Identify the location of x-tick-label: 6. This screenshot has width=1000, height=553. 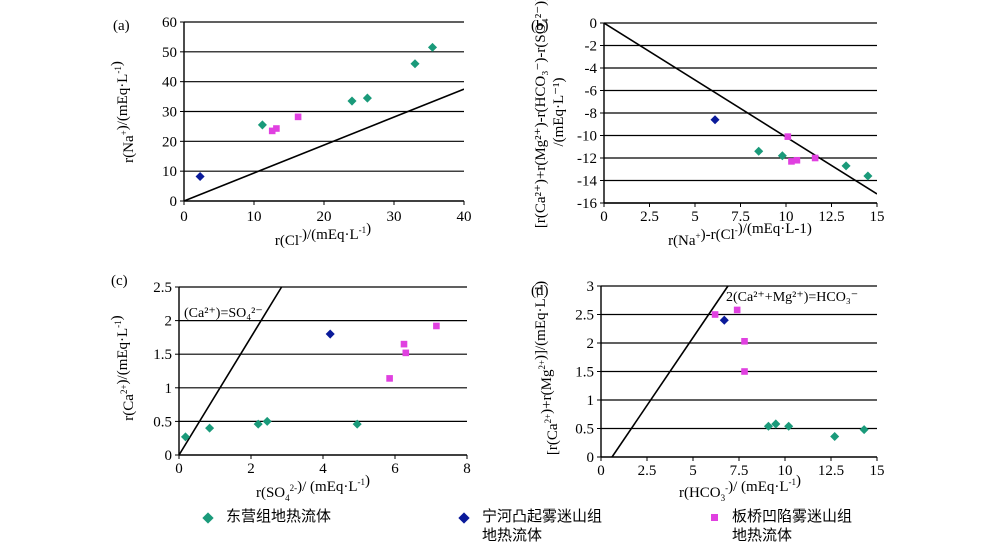
(395, 469).